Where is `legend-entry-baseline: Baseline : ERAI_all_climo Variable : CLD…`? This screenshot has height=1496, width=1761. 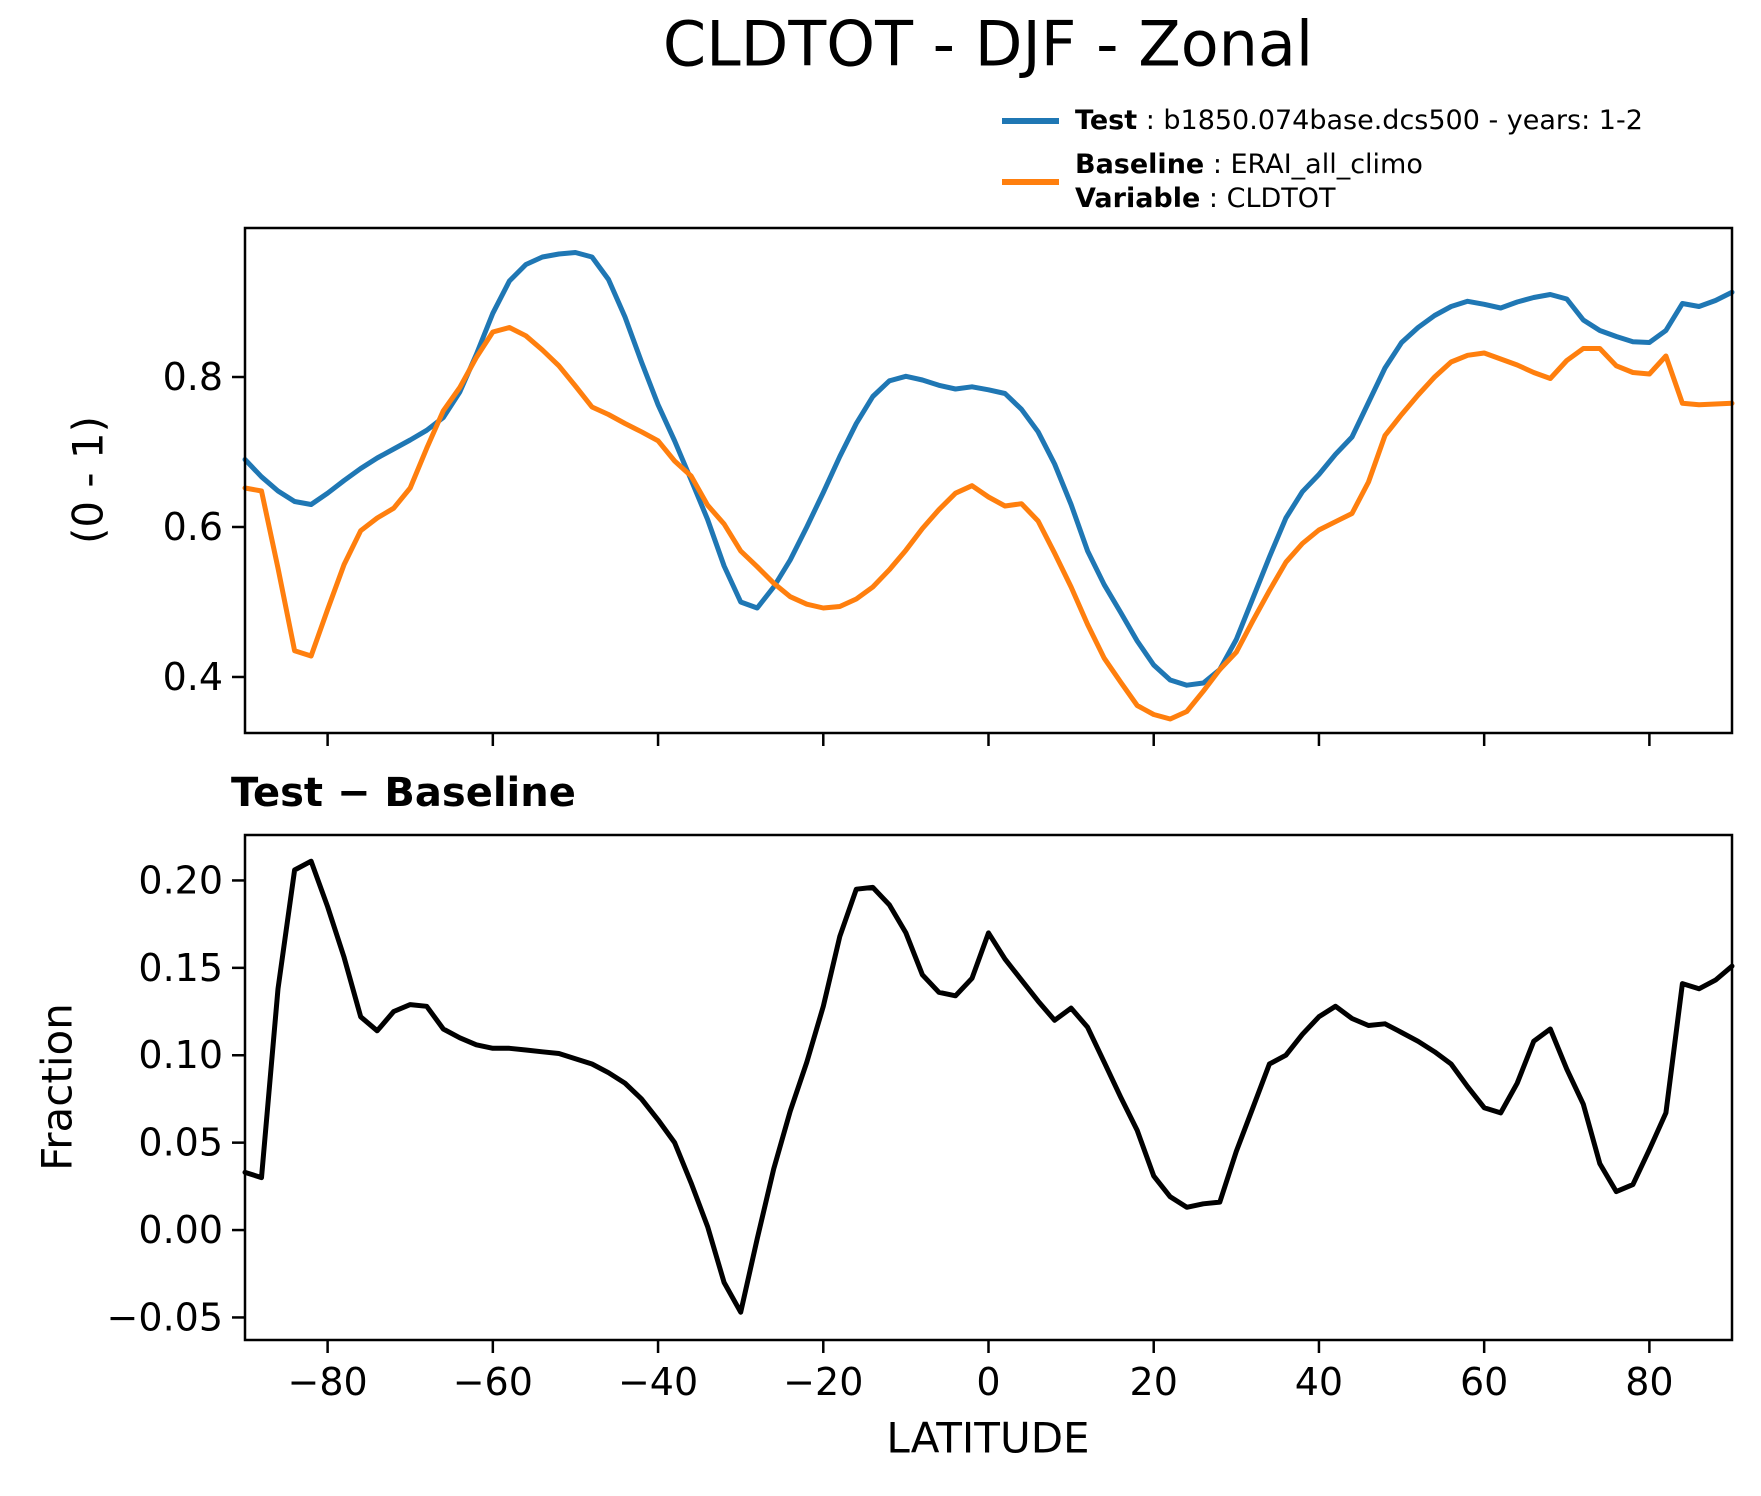 legend-entry-baseline: Baseline : ERAI_all_climo Variable : CLD… is located at coordinates (1322, 182).